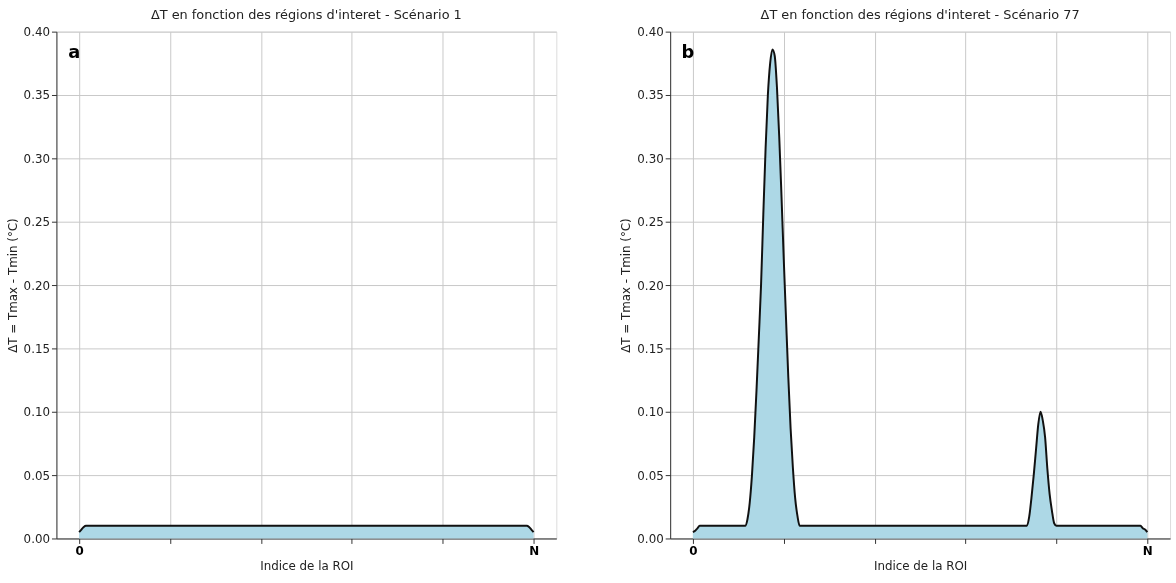 The image size is (1176, 583). Describe the element at coordinates (306, 14) in the screenshot. I see `chart-title: ΔT en fonction des régions d'interet - Scénario 1` at that location.